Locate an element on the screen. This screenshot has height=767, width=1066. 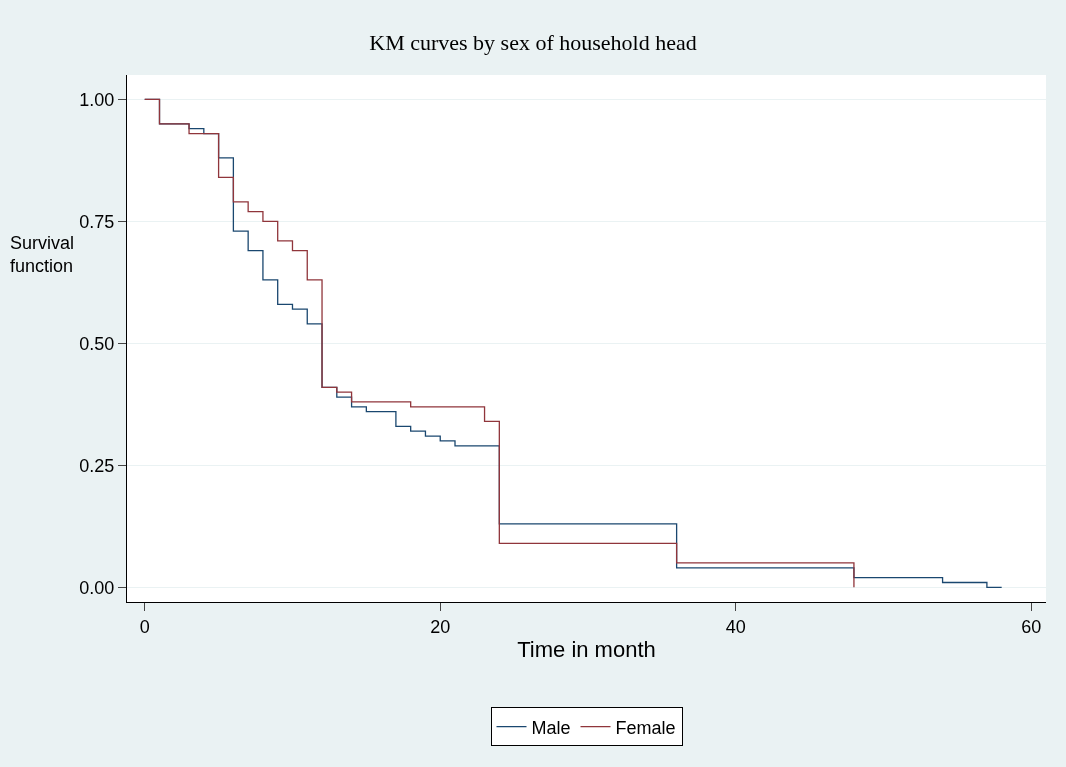
y-tick-label: 0.25 is located at coordinates (97, 465).